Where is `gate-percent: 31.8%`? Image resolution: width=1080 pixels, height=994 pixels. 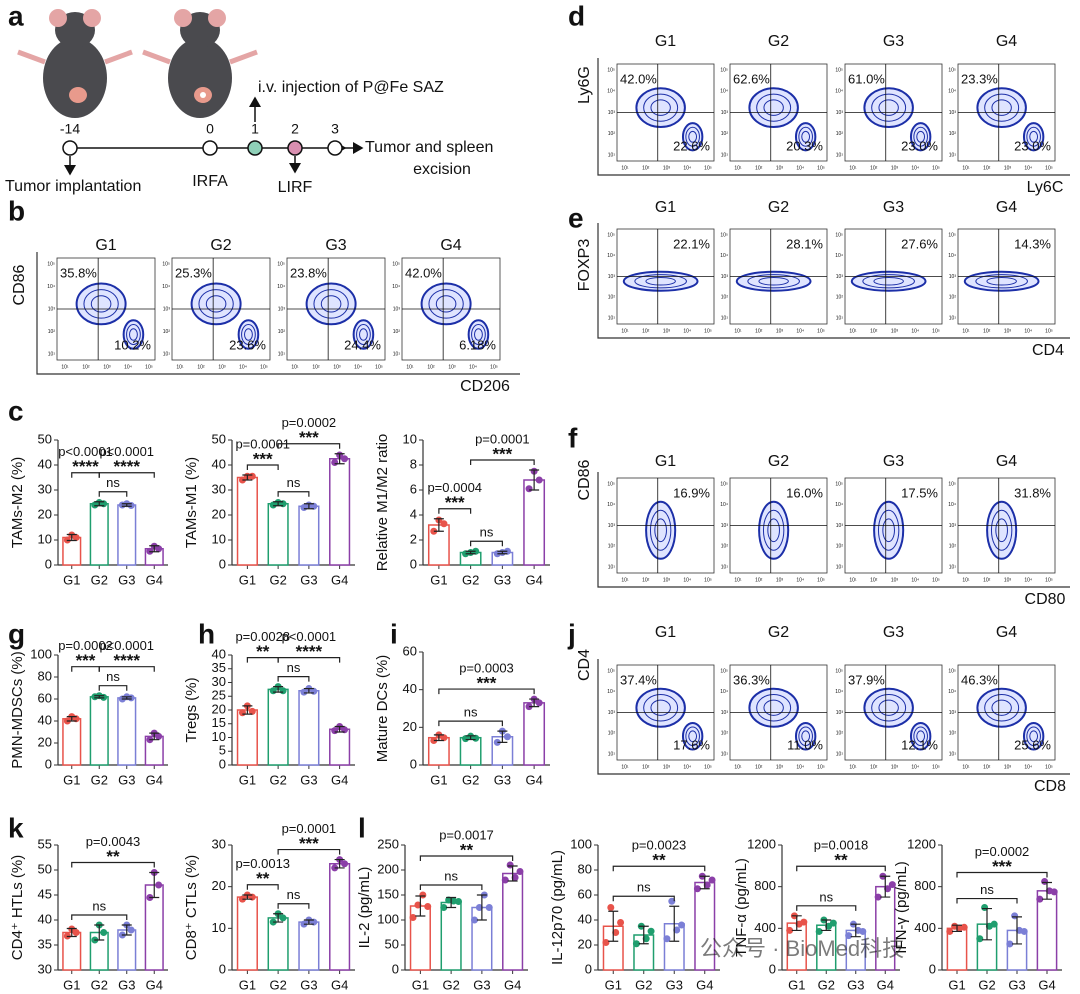
gate-percent: 31.8% is located at coordinates (1032, 492).